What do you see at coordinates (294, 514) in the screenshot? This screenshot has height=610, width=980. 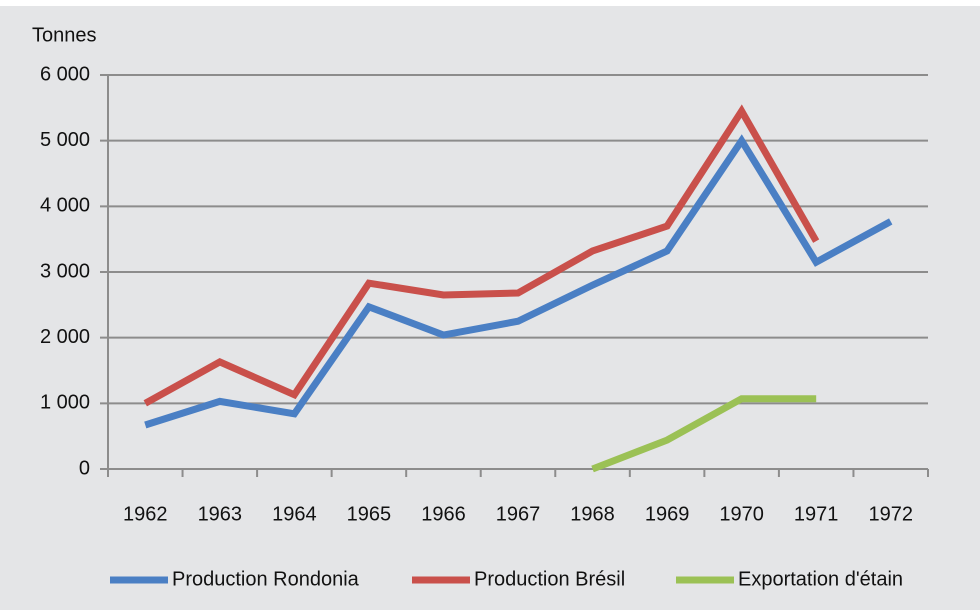 I see `x-tick-label: 1964` at bounding box center [294, 514].